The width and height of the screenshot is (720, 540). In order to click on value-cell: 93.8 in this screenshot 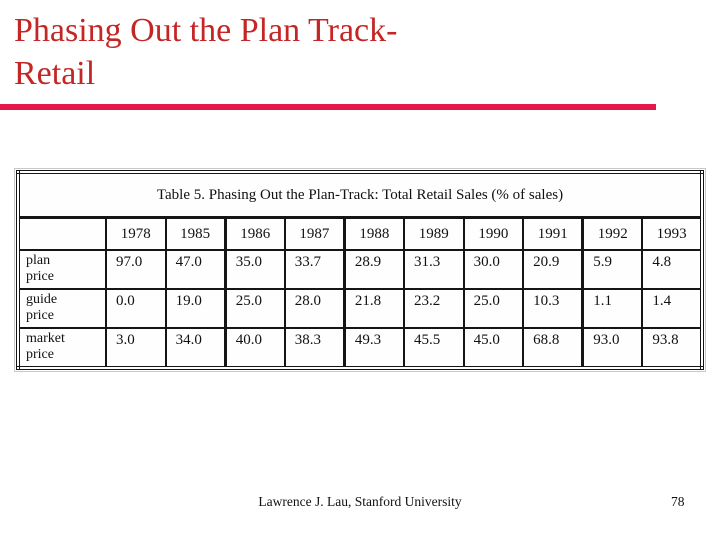, I will do `click(672, 348)`.